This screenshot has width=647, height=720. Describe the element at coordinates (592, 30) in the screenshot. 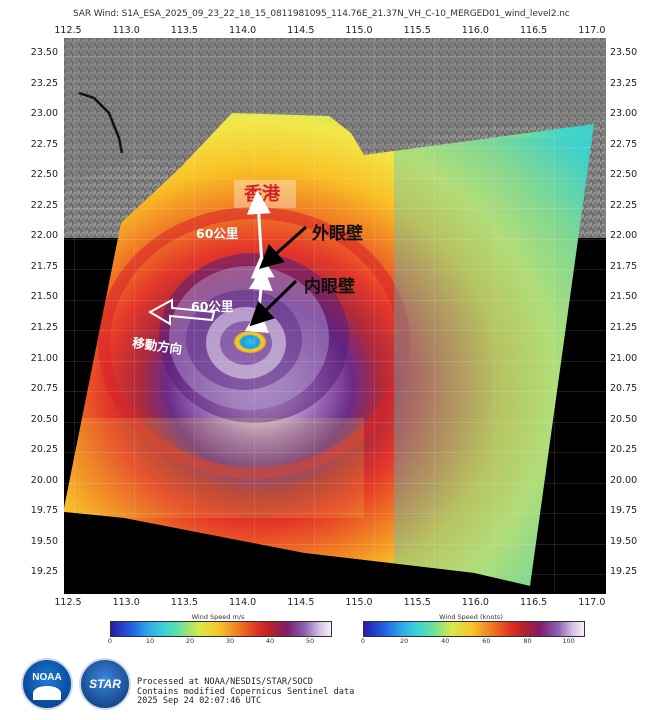

I see `lon-tick-top: 117.0` at that location.